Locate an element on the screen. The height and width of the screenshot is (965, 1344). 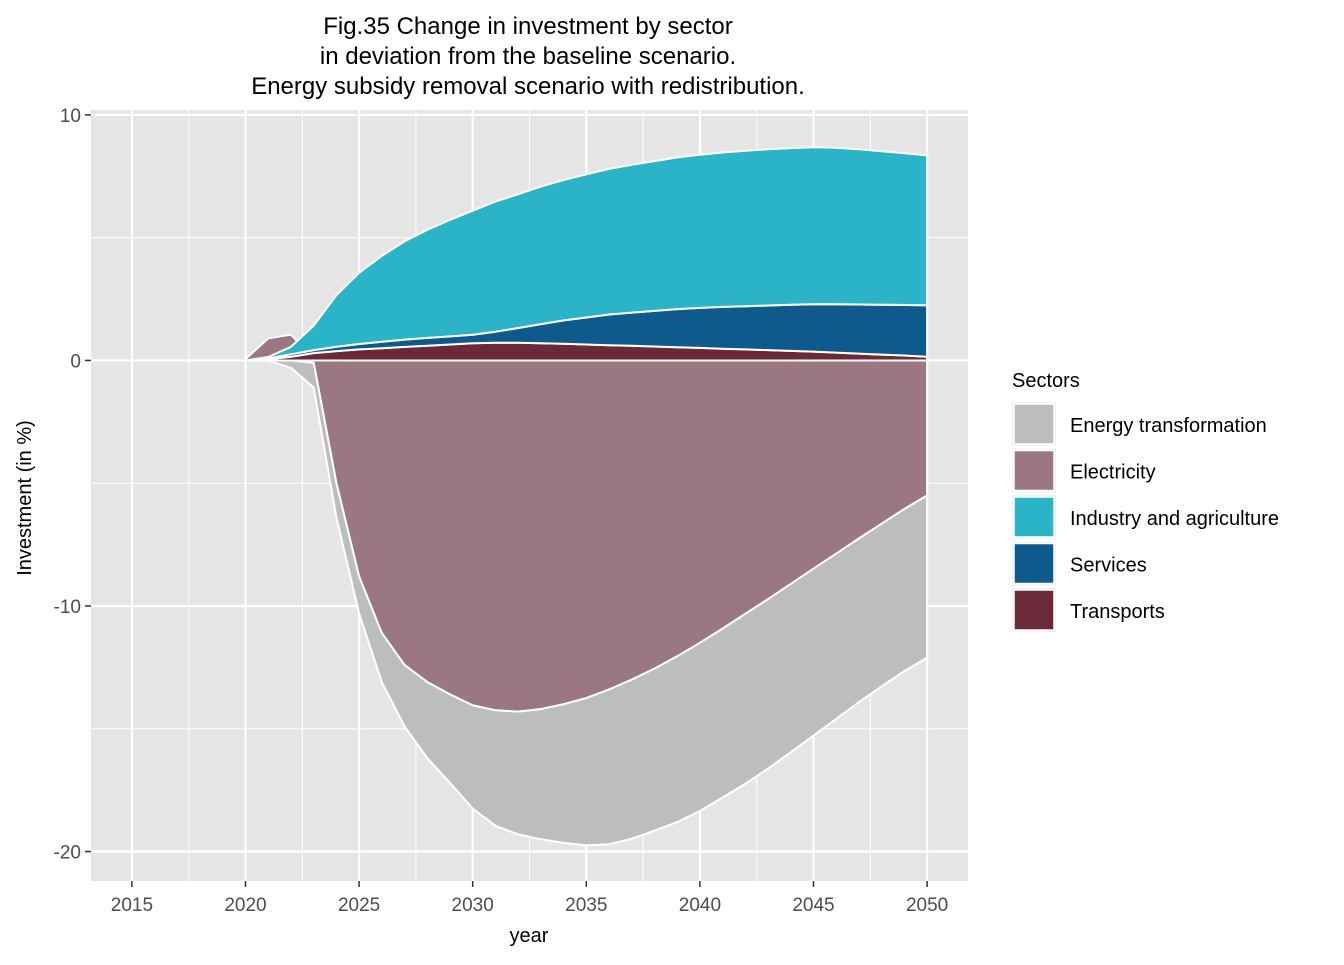
y-axis-title: Investment (in %) is located at coordinates (25, 498).